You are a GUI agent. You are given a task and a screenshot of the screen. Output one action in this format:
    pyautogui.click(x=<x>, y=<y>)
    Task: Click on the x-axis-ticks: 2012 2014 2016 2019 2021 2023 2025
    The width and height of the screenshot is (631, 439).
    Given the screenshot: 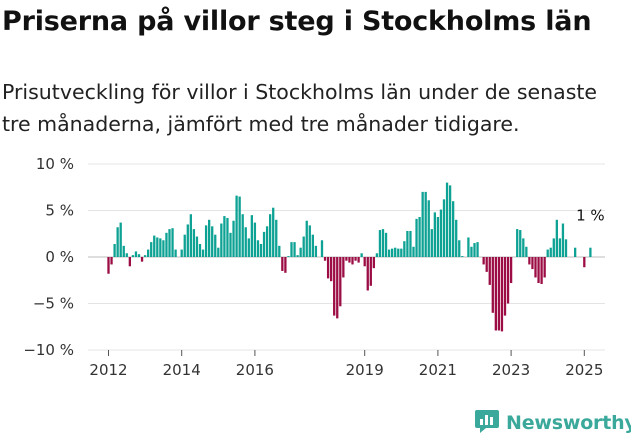 What is the action you would take?
    pyautogui.click(x=346, y=364)
    